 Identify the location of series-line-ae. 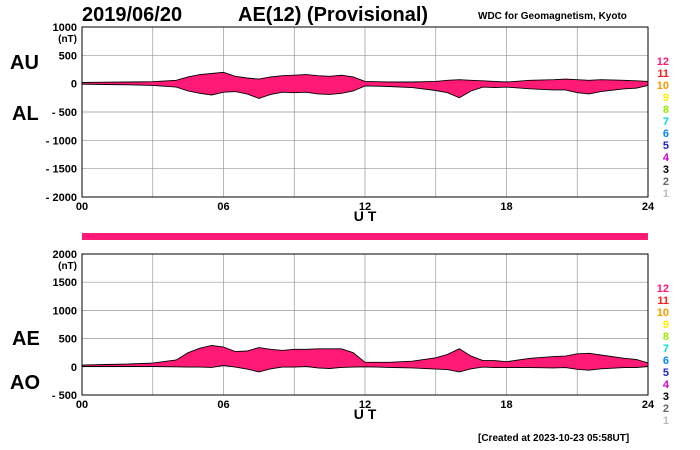
(365, 355).